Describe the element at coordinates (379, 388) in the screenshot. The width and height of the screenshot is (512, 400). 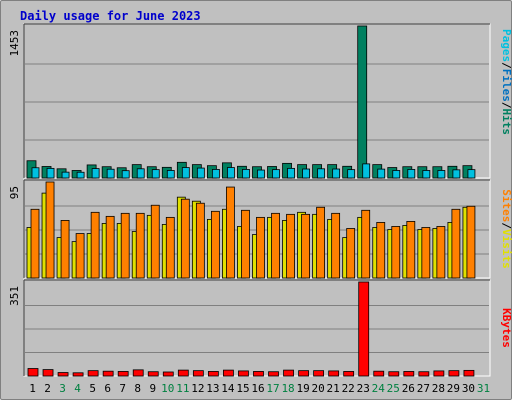
I see `day-label: 24` at that location.